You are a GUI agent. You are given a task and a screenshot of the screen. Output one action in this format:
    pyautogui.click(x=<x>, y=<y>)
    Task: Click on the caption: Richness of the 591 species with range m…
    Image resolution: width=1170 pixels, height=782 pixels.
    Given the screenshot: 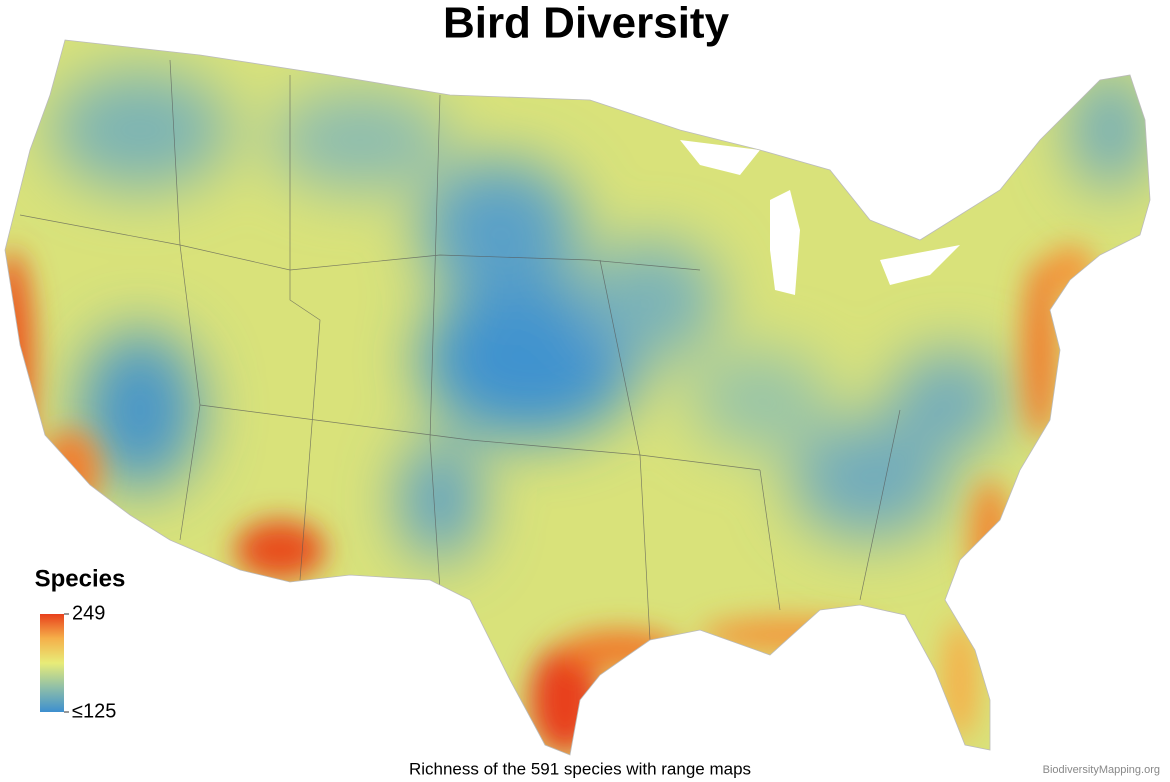 What is the action you would take?
    pyautogui.click(x=580, y=768)
    